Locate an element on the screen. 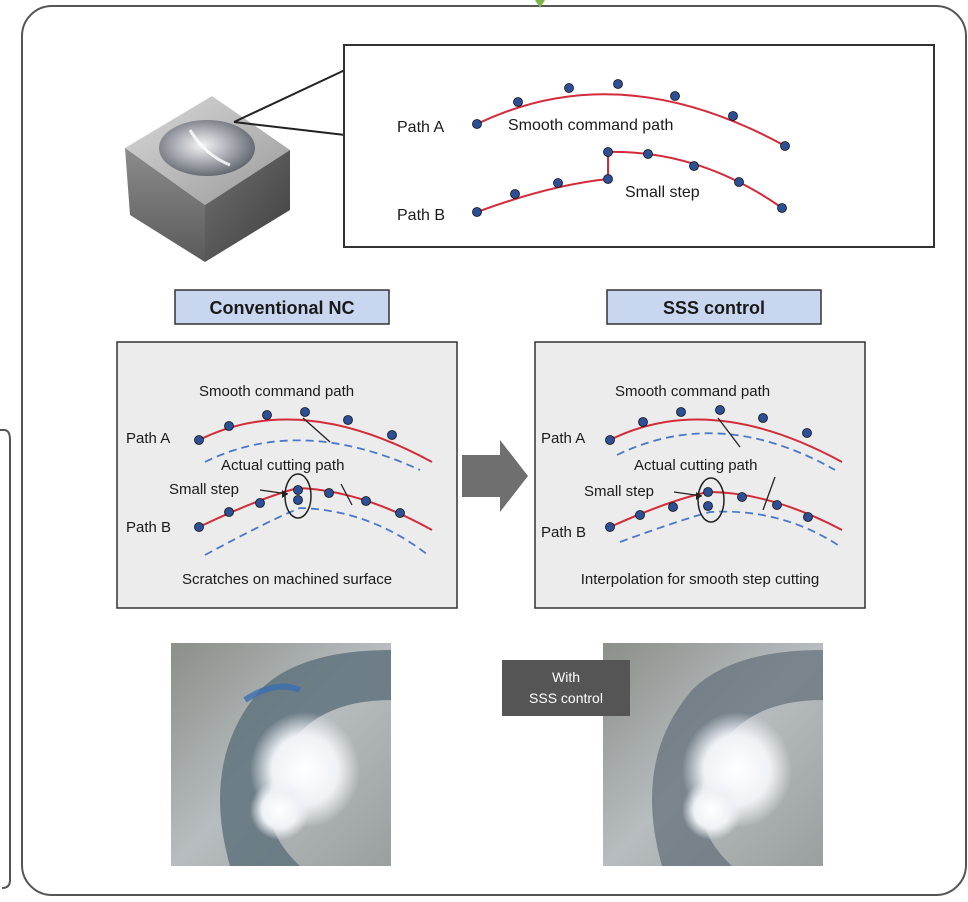 The image size is (968, 902). right-actual-label: Actual cutting path is located at coordinates (695, 465).